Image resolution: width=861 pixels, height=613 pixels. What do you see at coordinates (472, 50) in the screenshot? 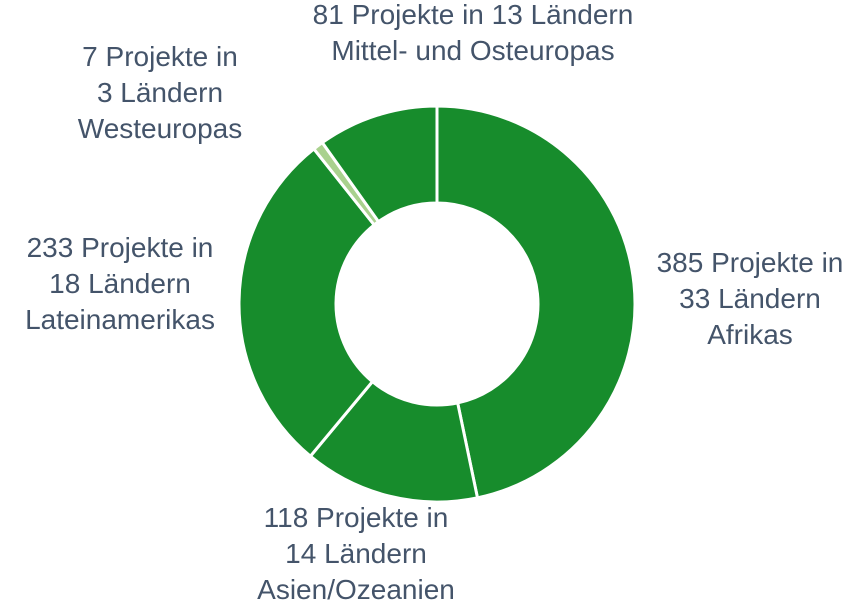
I see `data-label-line: Mittel- und Osteuropas` at bounding box center [472, 50].